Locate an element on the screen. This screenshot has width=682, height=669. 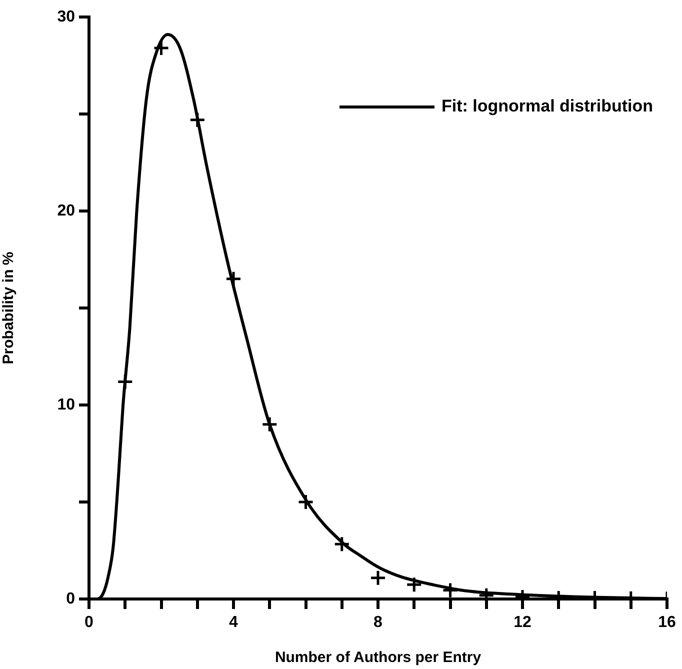
x-tick-label: 12 is located at coordinates (523, 623).